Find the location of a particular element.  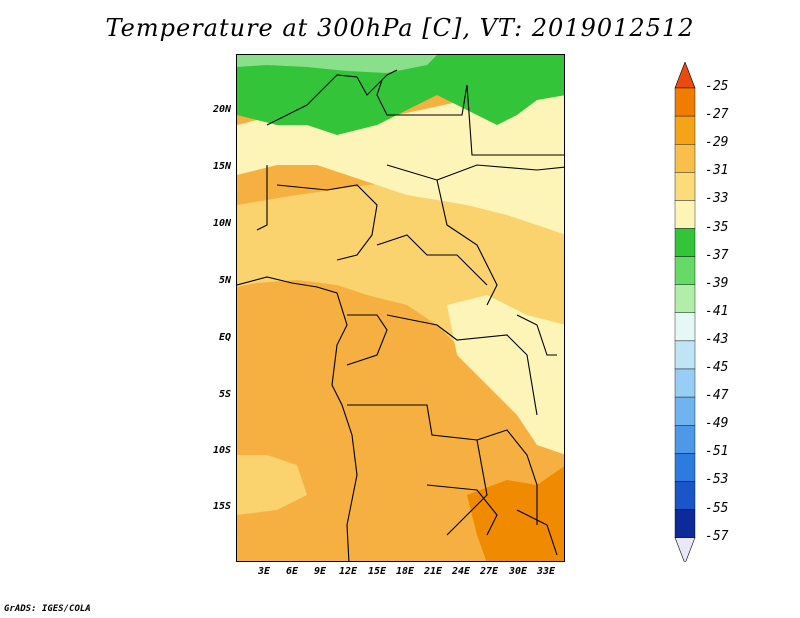

colorbar-label: -57 is located at coordinates (717, 536).